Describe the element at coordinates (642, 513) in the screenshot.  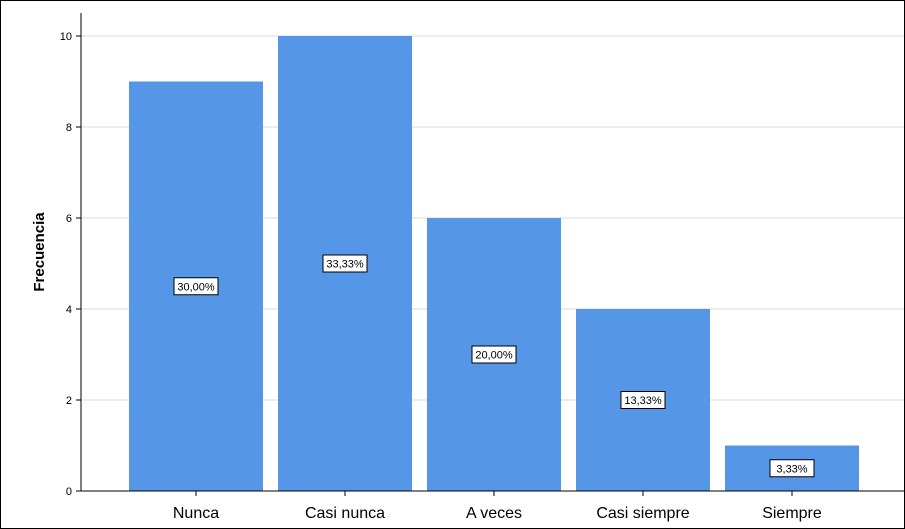
I see `x-tick-label: Casi siempre` at that location.